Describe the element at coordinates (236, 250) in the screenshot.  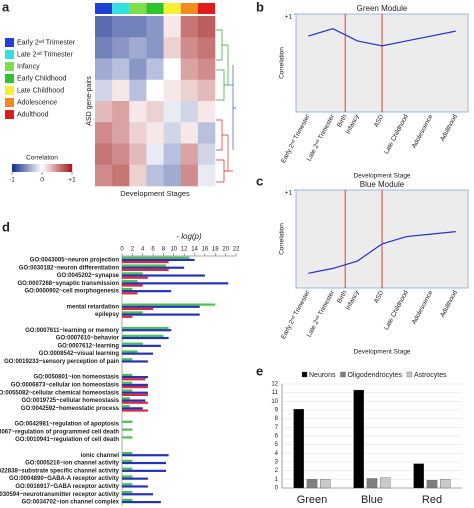
I see `x-tick-label: 22` at that location.